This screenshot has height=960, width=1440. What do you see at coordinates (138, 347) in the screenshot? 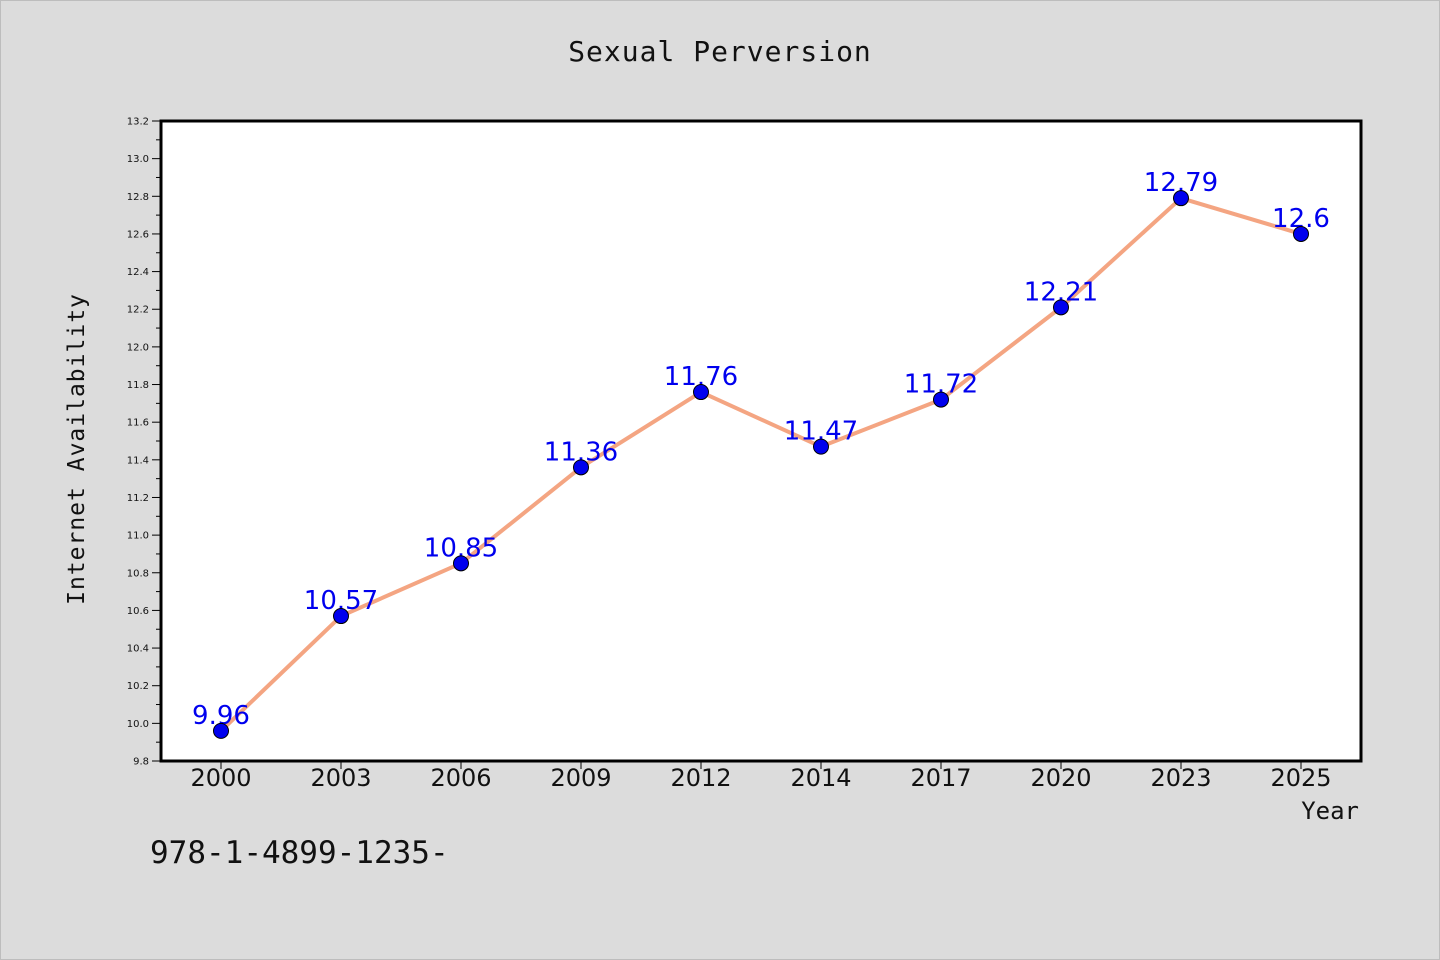
I see `y-tick-label: 12.0` at bounding box center [138, 347].